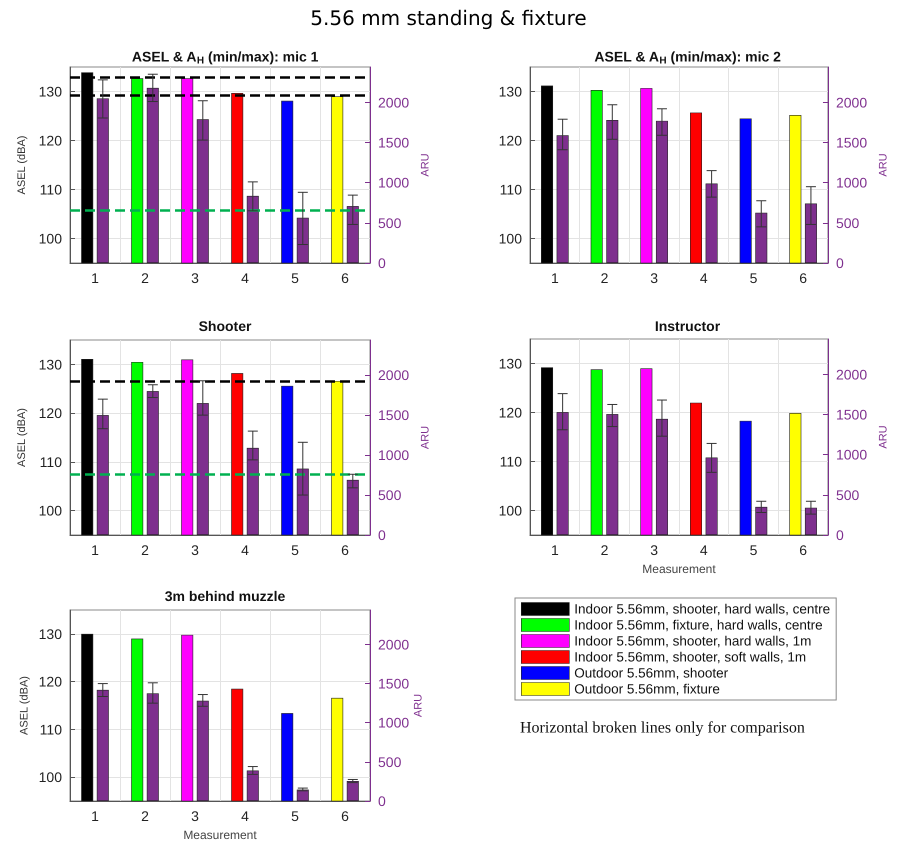  What do you see at coordinates (702, 609) in the screenshot?
I see `legend-label: Indoor 5.56mm, shooter, hard walls, centre` at bounding box center [702, 609].